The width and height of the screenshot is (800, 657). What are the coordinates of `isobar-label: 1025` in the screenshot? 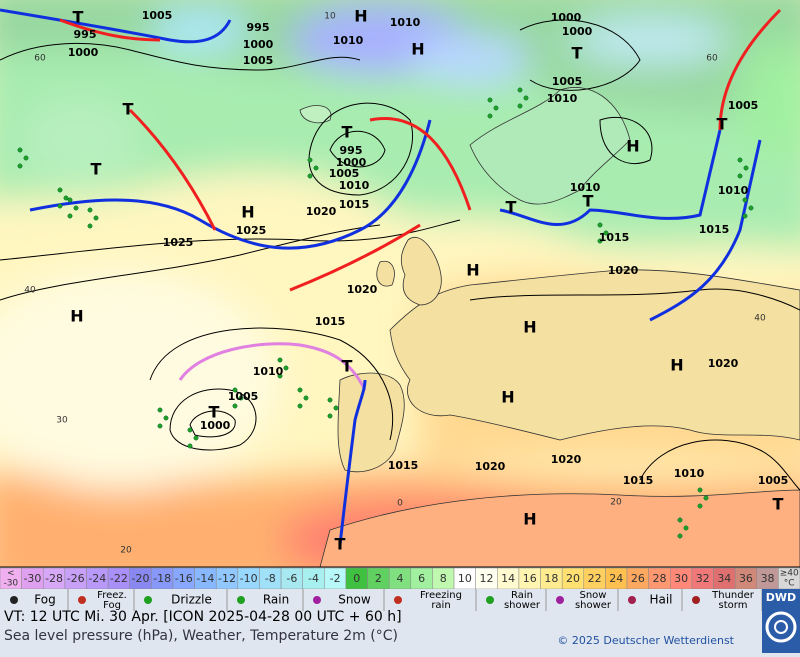 It's located at (251, 230).